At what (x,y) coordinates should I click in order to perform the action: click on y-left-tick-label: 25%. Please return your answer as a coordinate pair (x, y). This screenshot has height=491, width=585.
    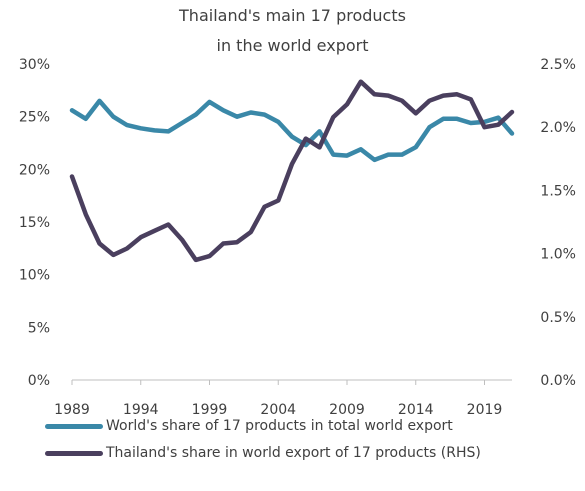
    Looking at the image, I should click on (34, 118).